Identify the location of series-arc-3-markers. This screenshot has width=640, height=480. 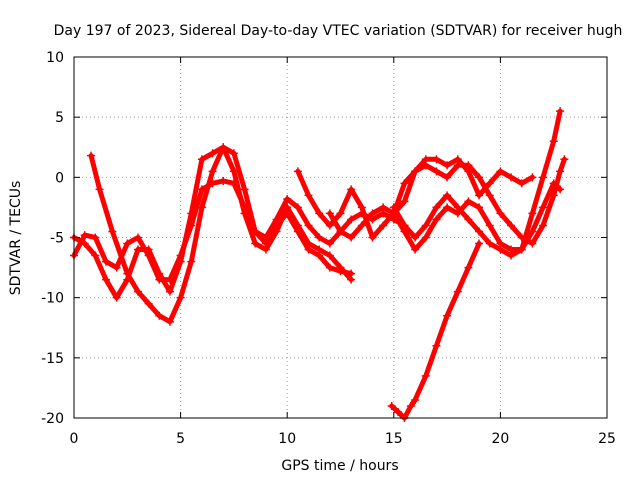
(239, 230).